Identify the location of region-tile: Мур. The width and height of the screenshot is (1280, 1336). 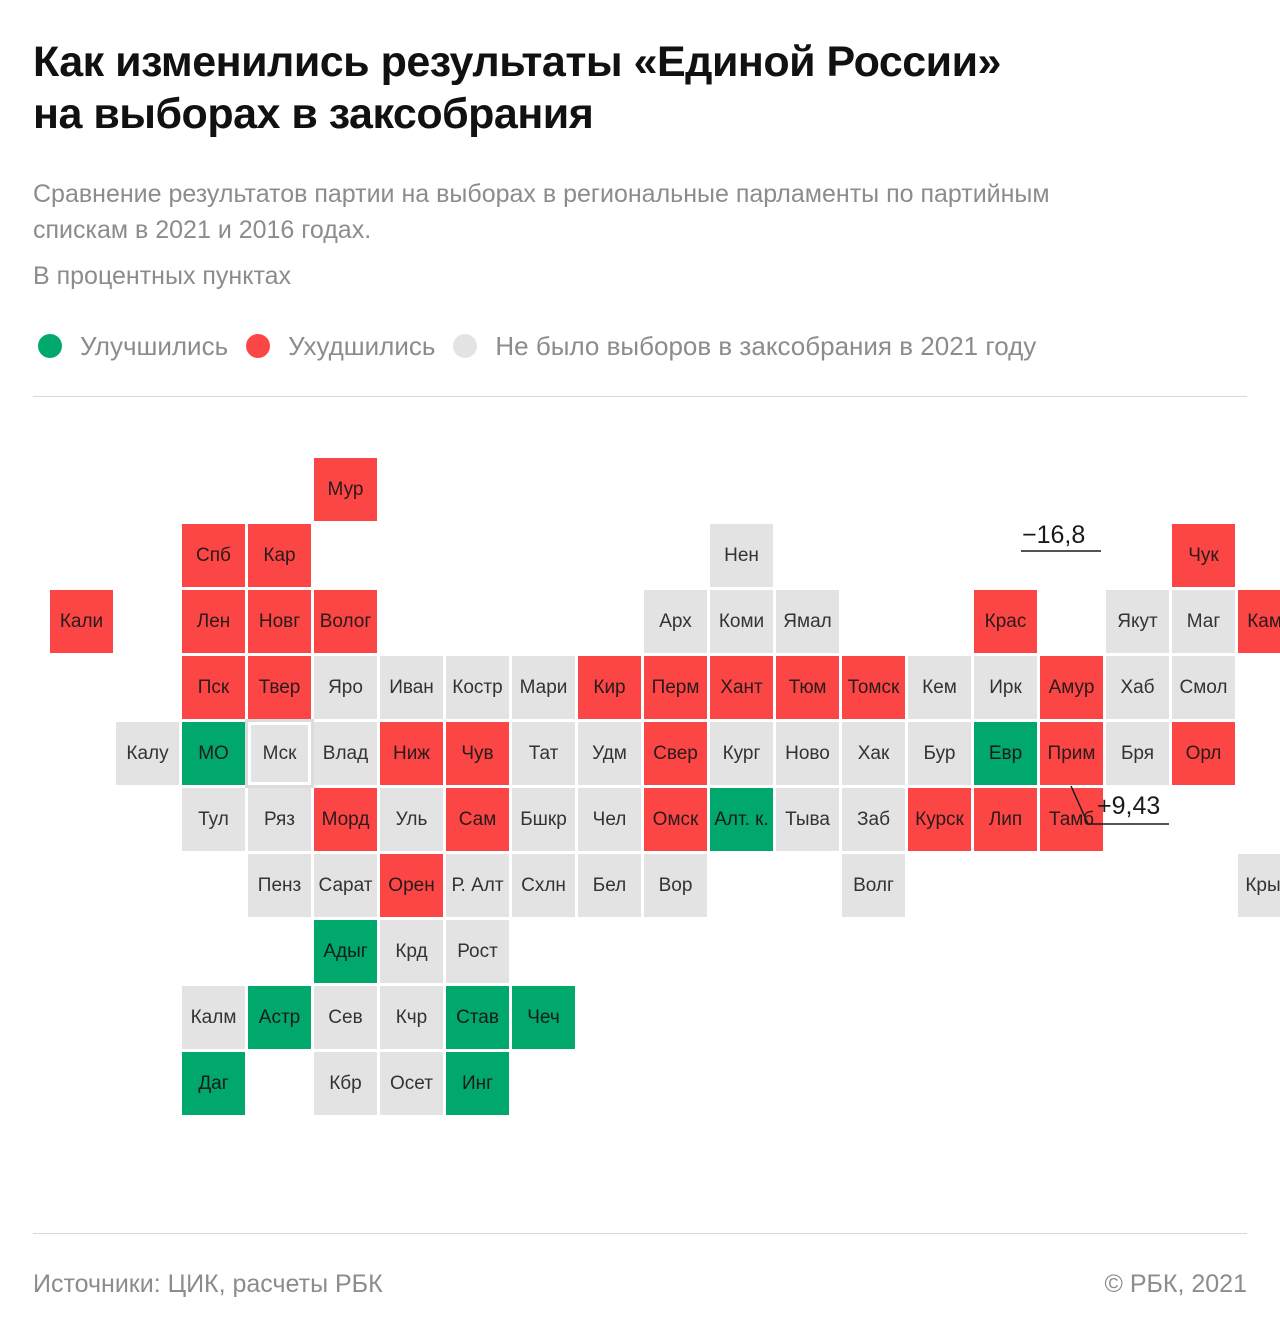
(345, 489).